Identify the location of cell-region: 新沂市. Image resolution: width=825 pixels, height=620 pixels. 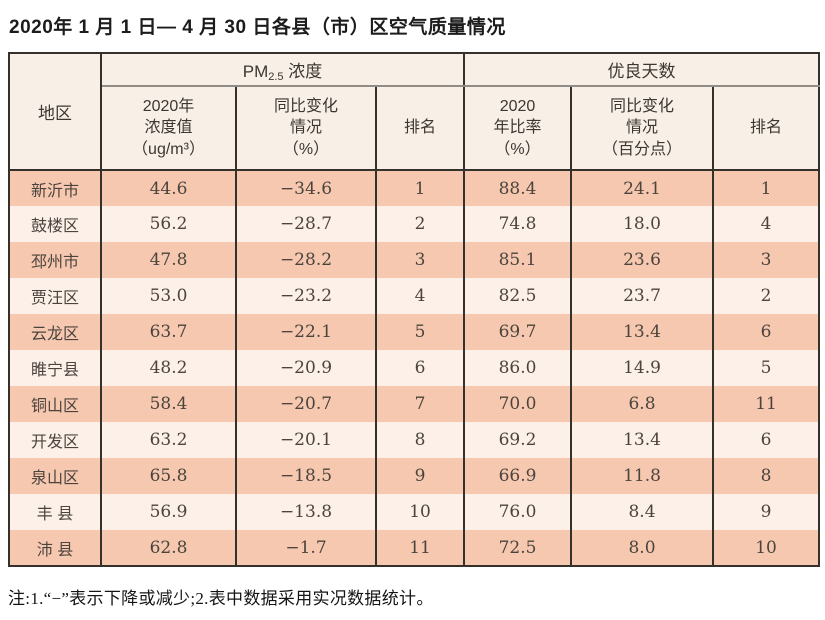
(55, 188).